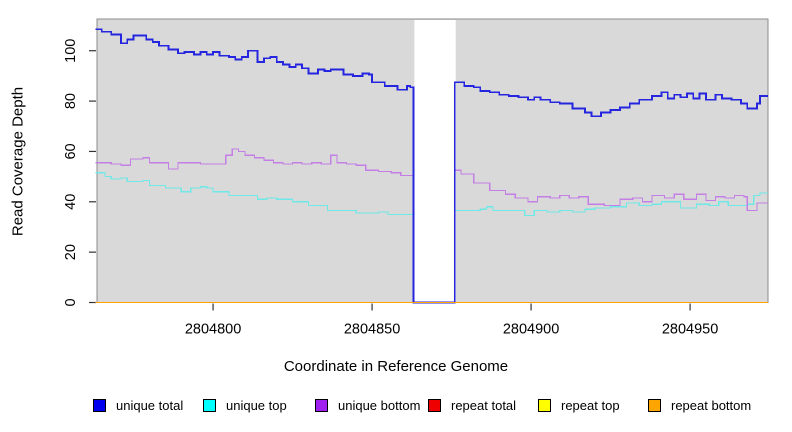 The width and height of the screenshot is (792, 432). I want to click on legend-item-unique-top: unique top, so click(245, 405).